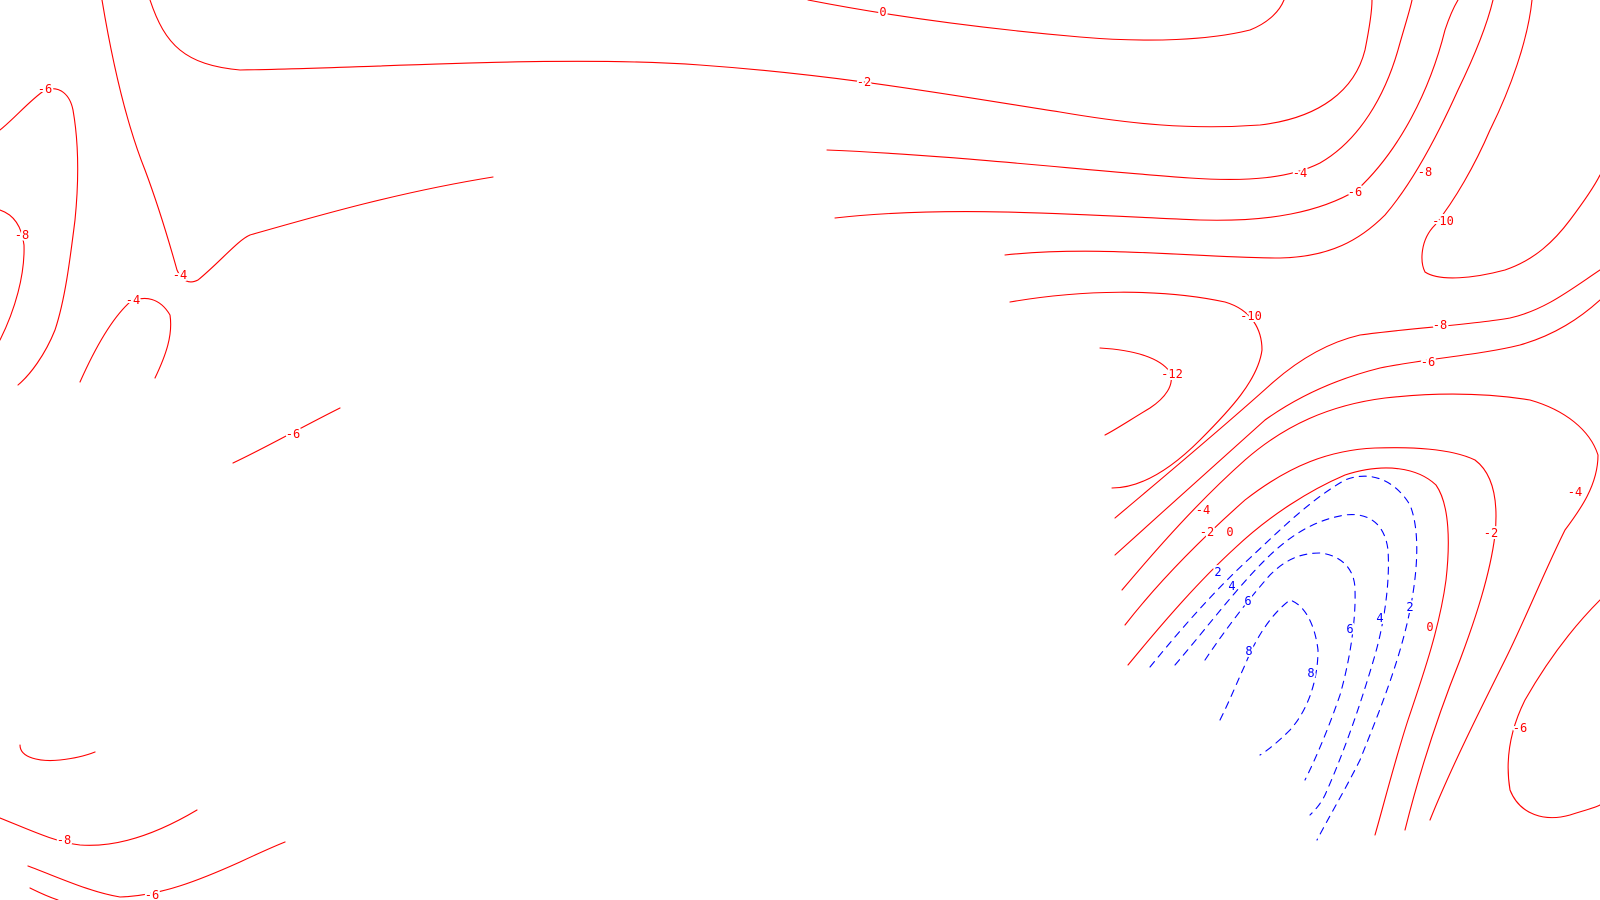 The image size is (1600, 900). I want to click on contour-label: -12, so click(1172, 374).